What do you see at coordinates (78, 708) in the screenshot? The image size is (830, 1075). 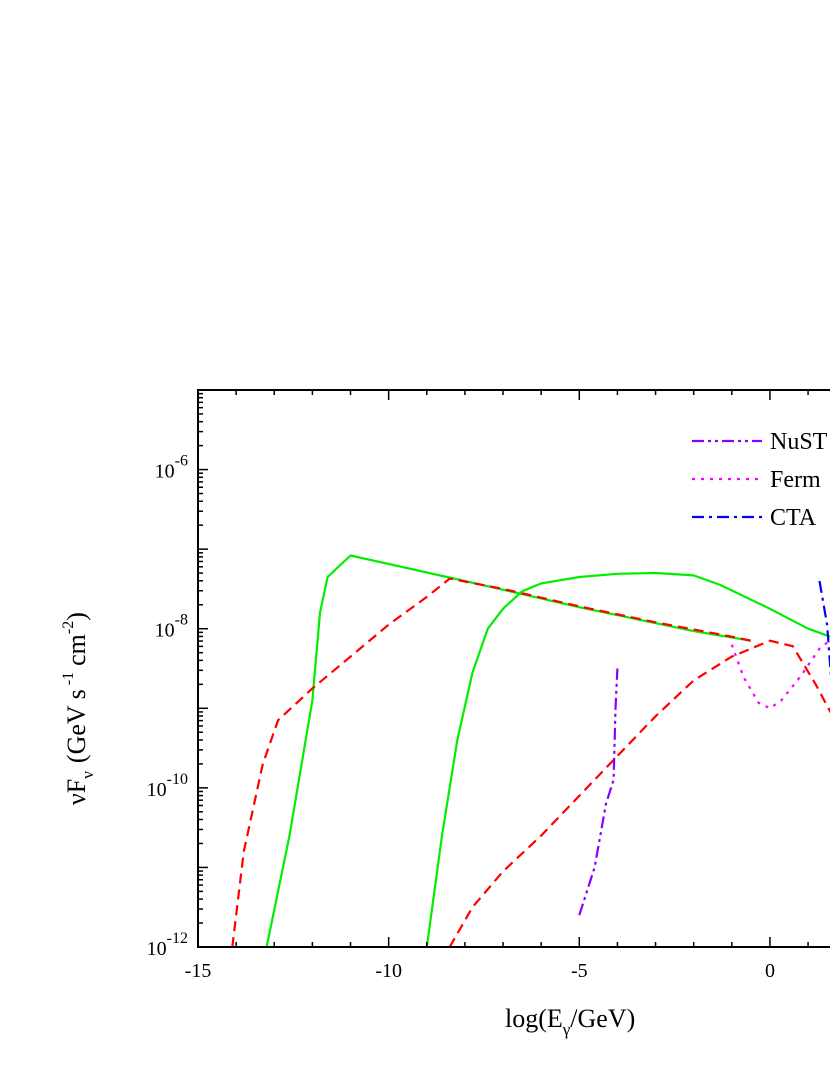 I see `y-axis-title: νFν(GeV s-1cm-2)` at bounding box center [78, 708].